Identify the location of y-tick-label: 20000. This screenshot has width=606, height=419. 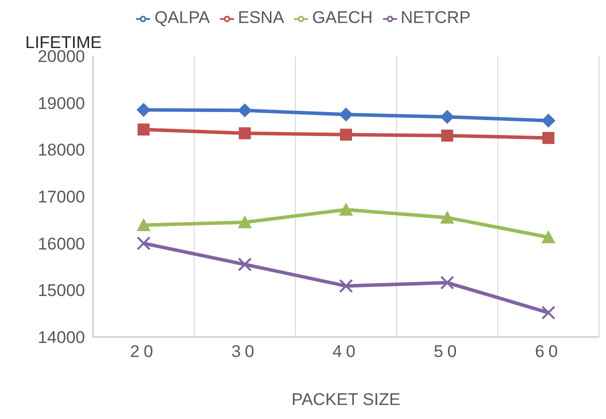
(61, 56).